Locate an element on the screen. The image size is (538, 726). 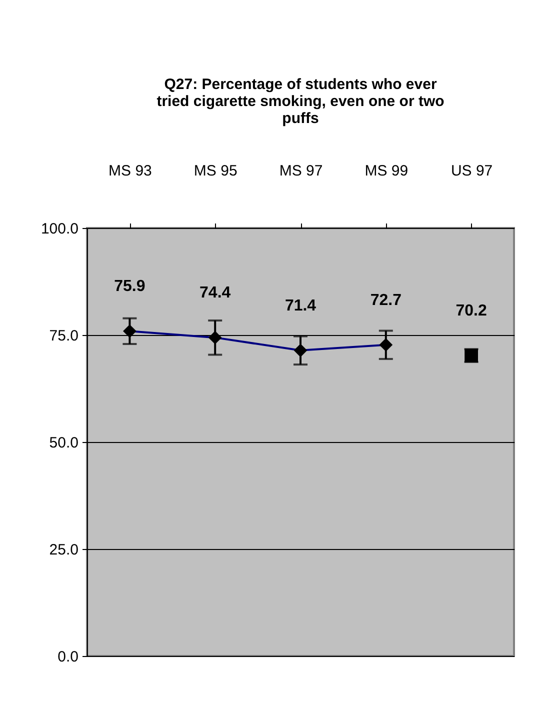
y-tick-label: 75.0 is located at coordinates (63, 336).